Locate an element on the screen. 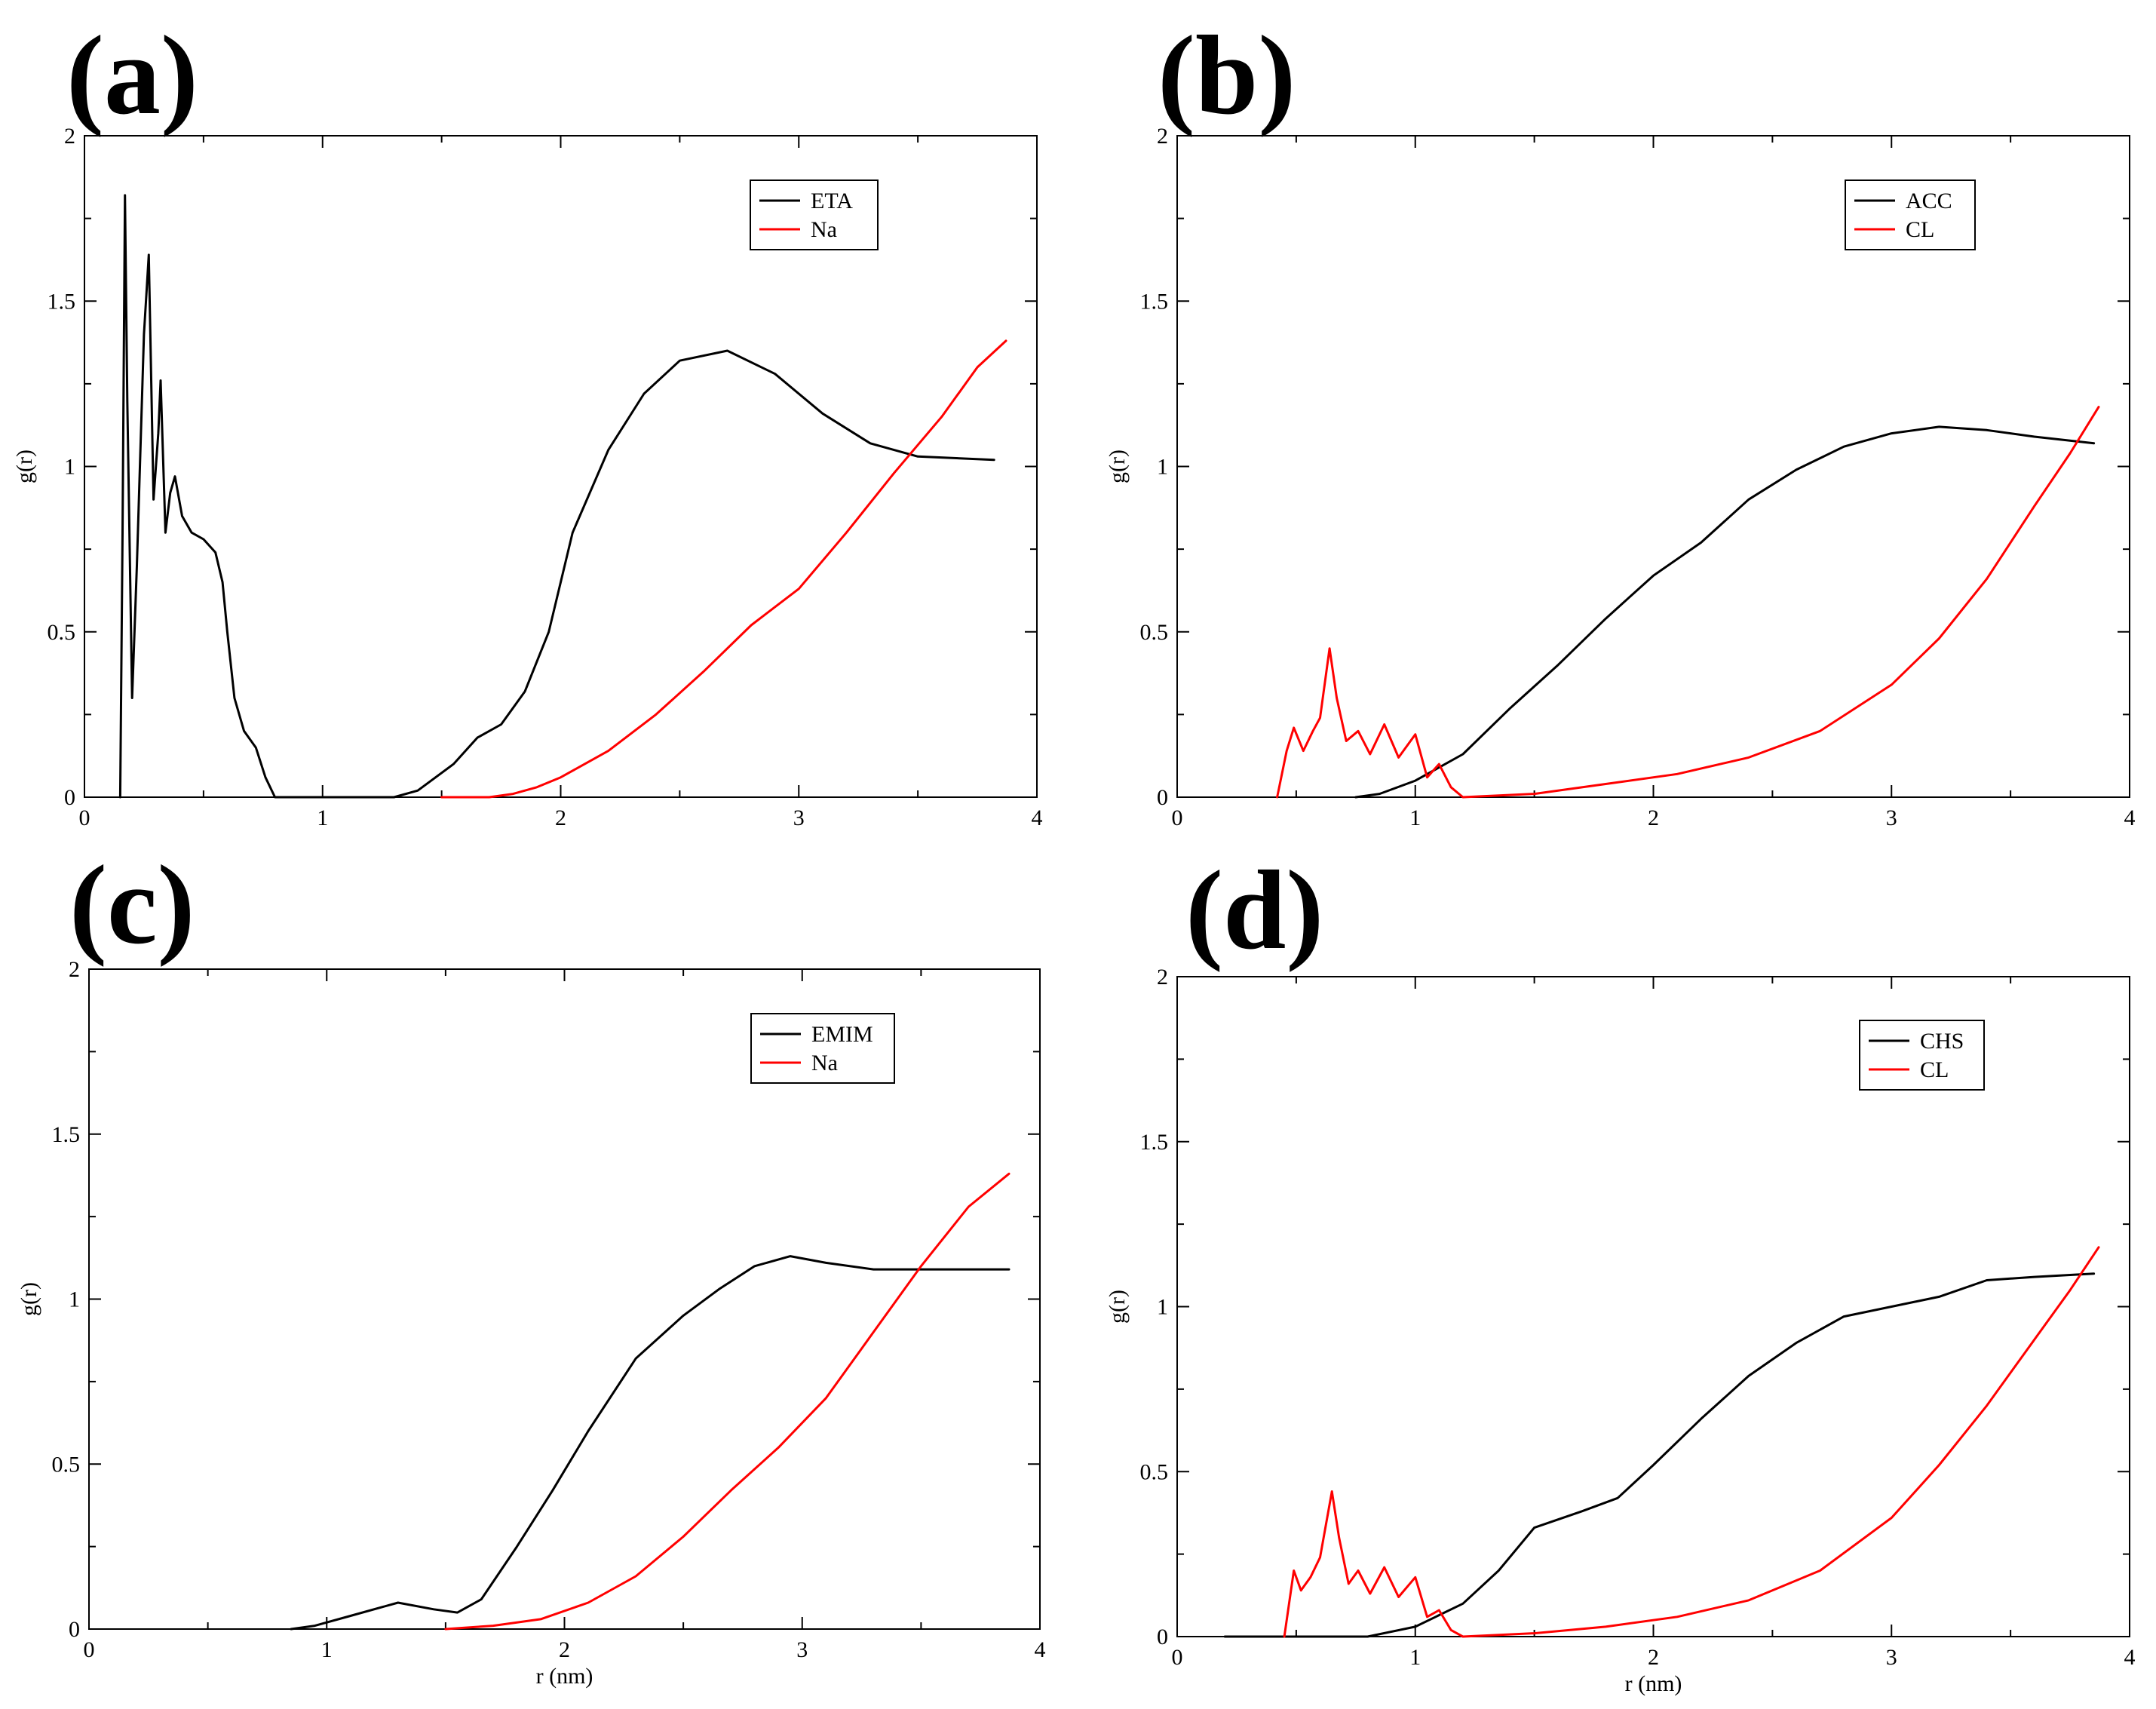 The height and width of the screenshot is (1709, 2156). legend-a: ETA Na is located at coordinates (815, 214).